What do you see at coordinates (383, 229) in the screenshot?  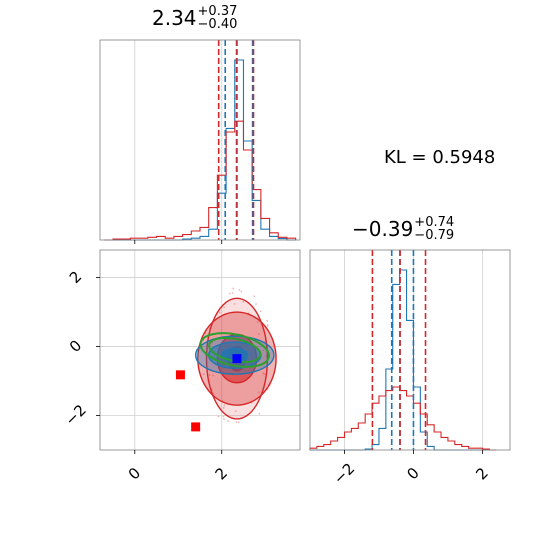 I see `param2-median: −0.39` at bounding box center [383, 229].